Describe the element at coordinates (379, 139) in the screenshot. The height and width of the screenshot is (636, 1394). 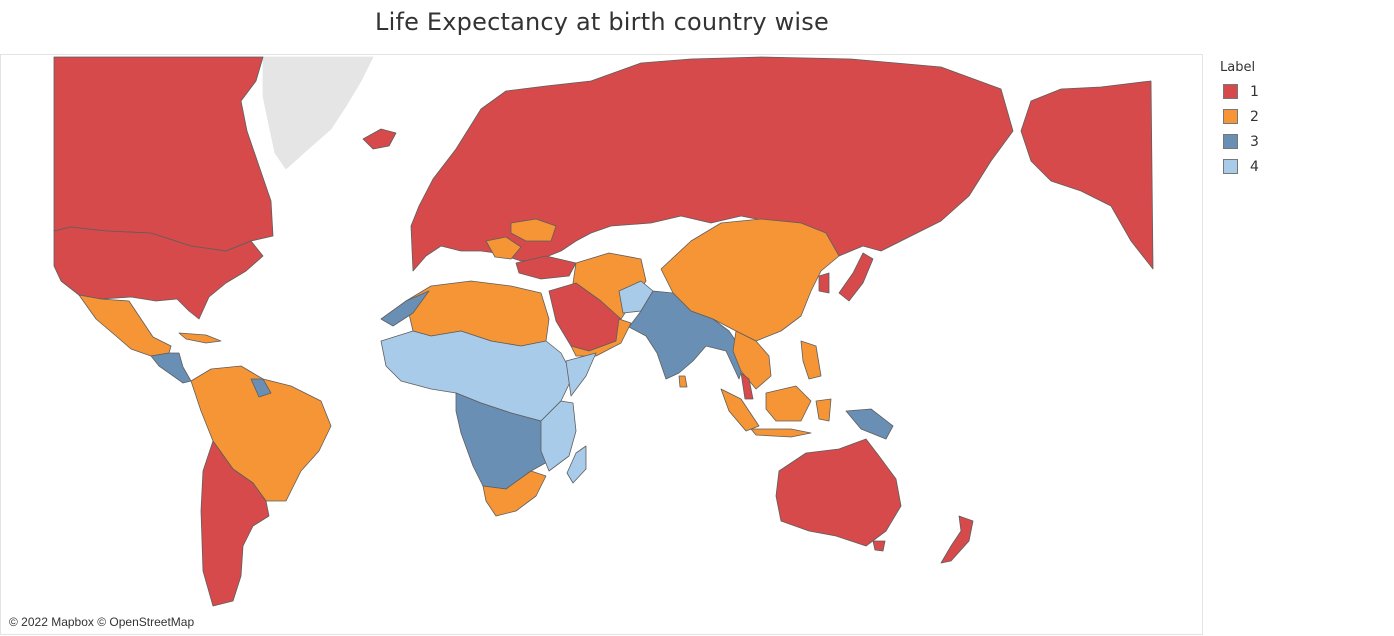
I see `region-iceland` at that location.